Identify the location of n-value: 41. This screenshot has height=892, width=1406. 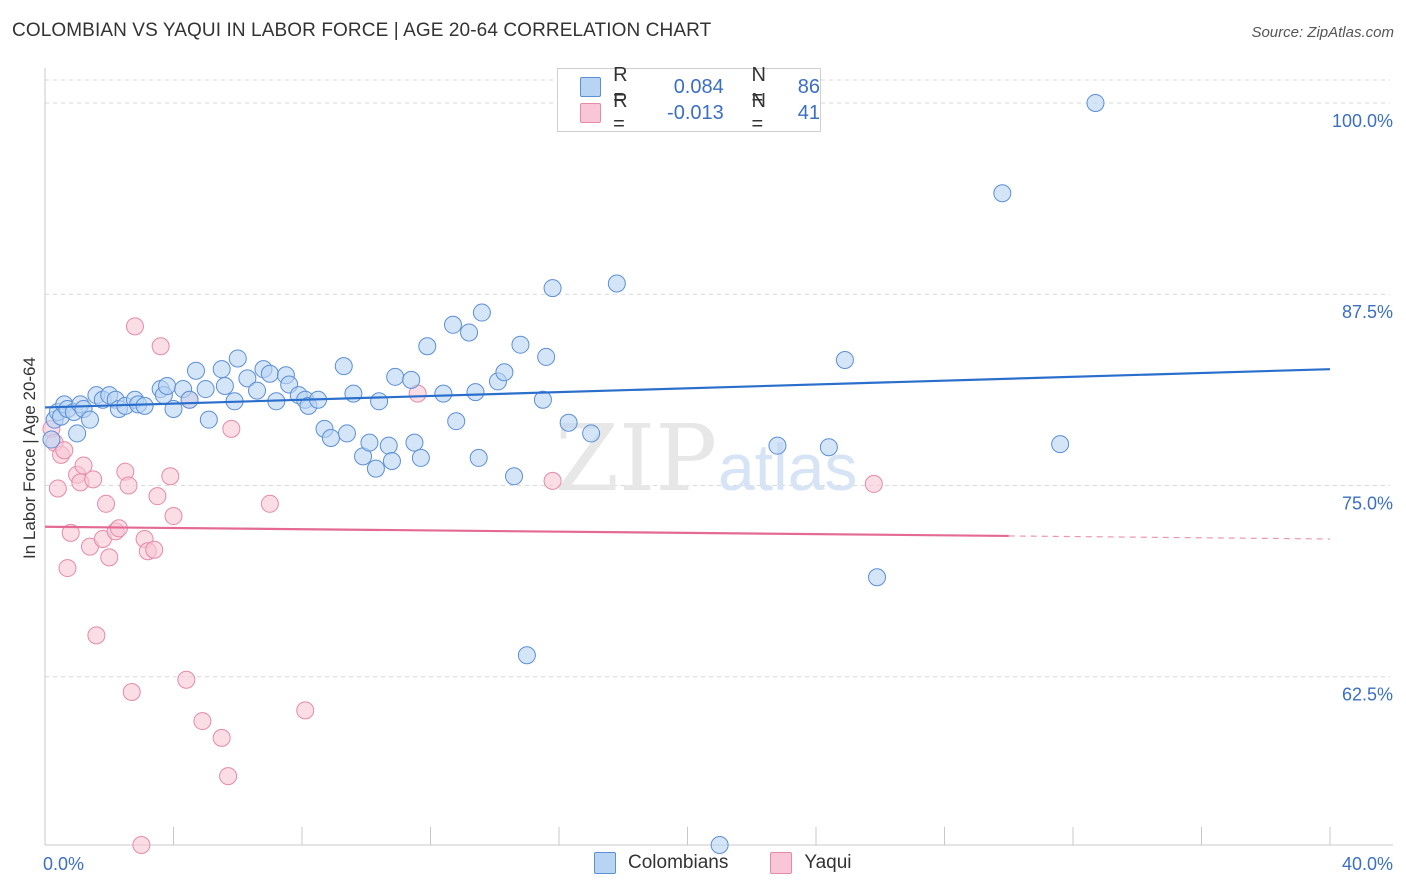
(809, 112).